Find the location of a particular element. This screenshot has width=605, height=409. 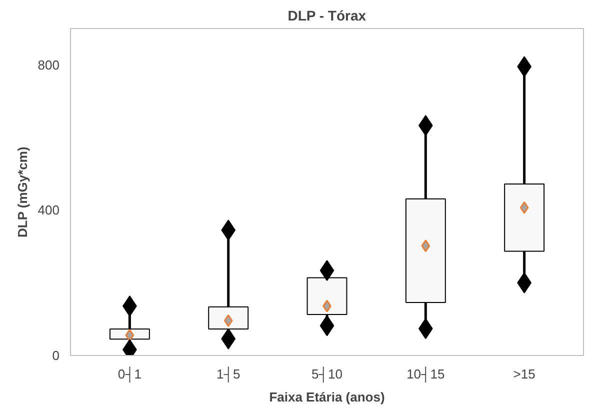

x-tick-label: 1┤5 is located at coordinates (228, 374).